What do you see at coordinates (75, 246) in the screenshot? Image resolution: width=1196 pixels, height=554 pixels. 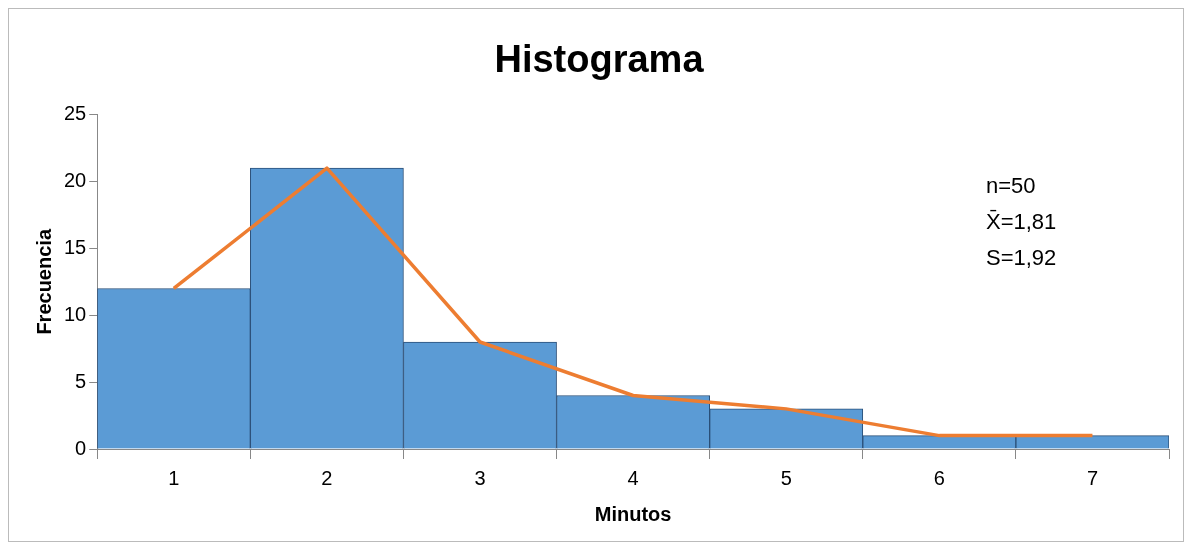 I see `y-tick-label: 15` at bounding box center [75, 246].